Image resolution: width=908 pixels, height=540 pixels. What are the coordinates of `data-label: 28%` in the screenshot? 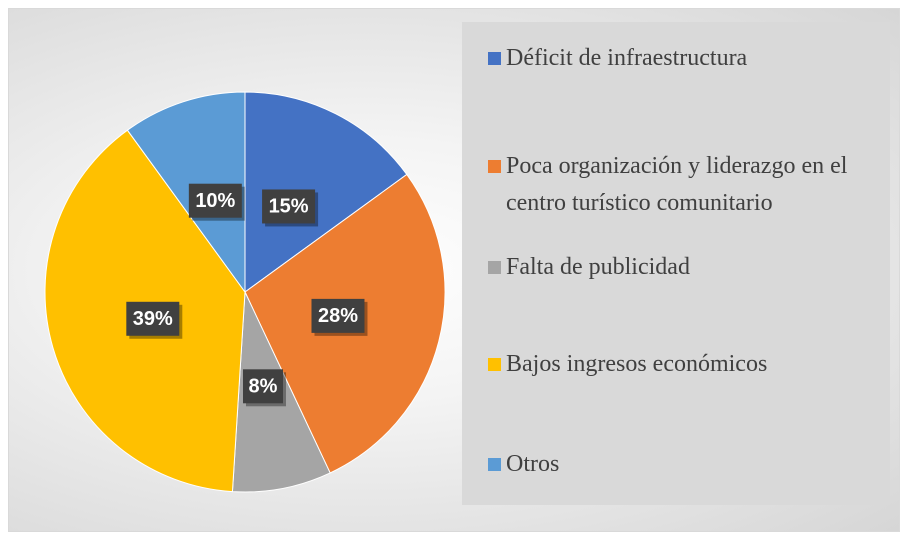 It's located at (338, 316).